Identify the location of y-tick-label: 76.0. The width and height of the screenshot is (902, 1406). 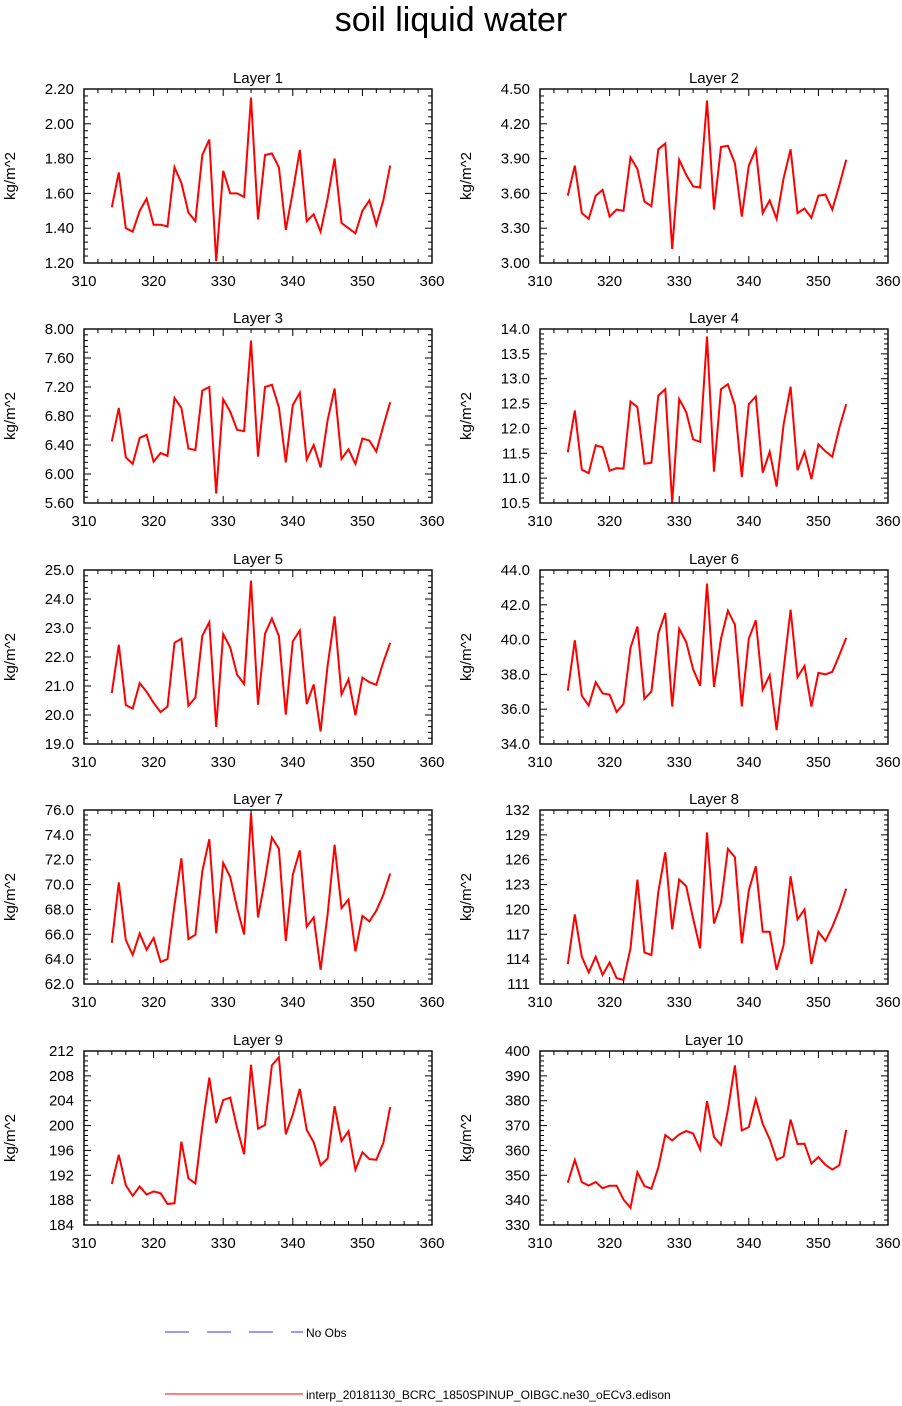
(59, 810).